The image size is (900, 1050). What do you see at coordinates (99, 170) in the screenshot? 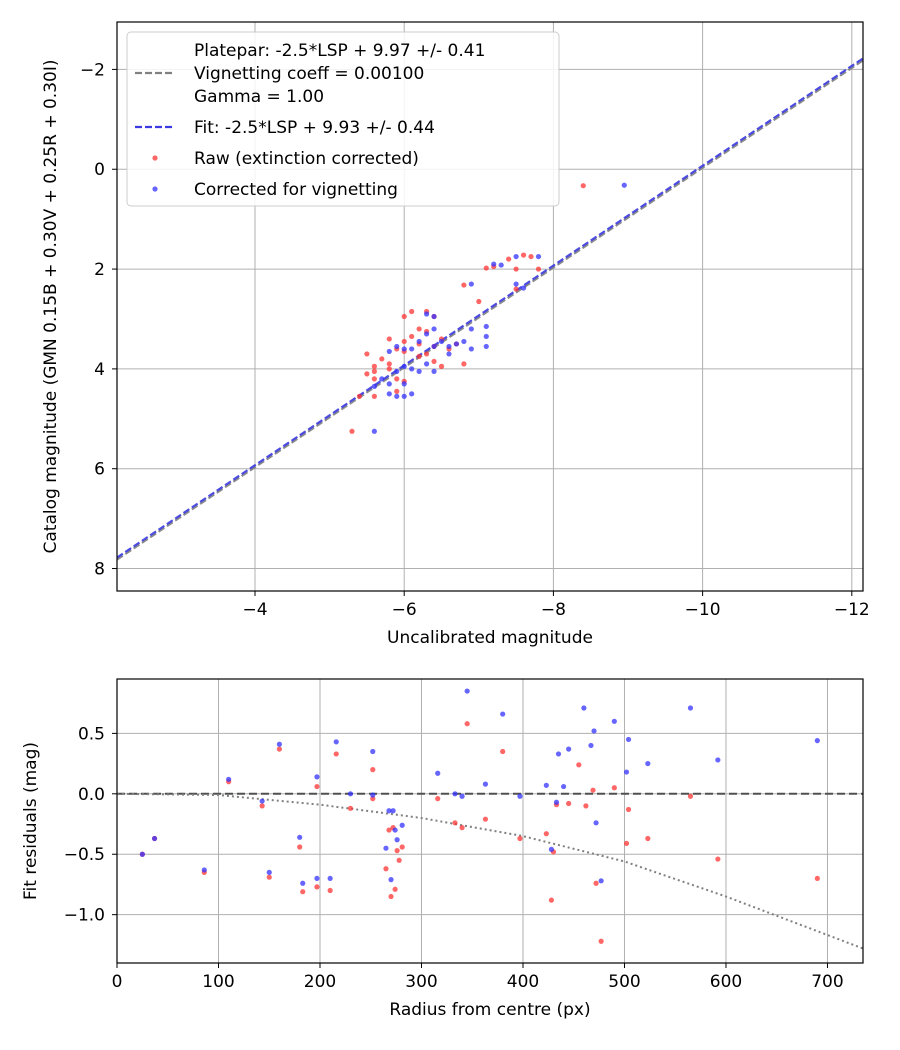
I see `y-tick-label: 0` at bounding box center [99, 170].